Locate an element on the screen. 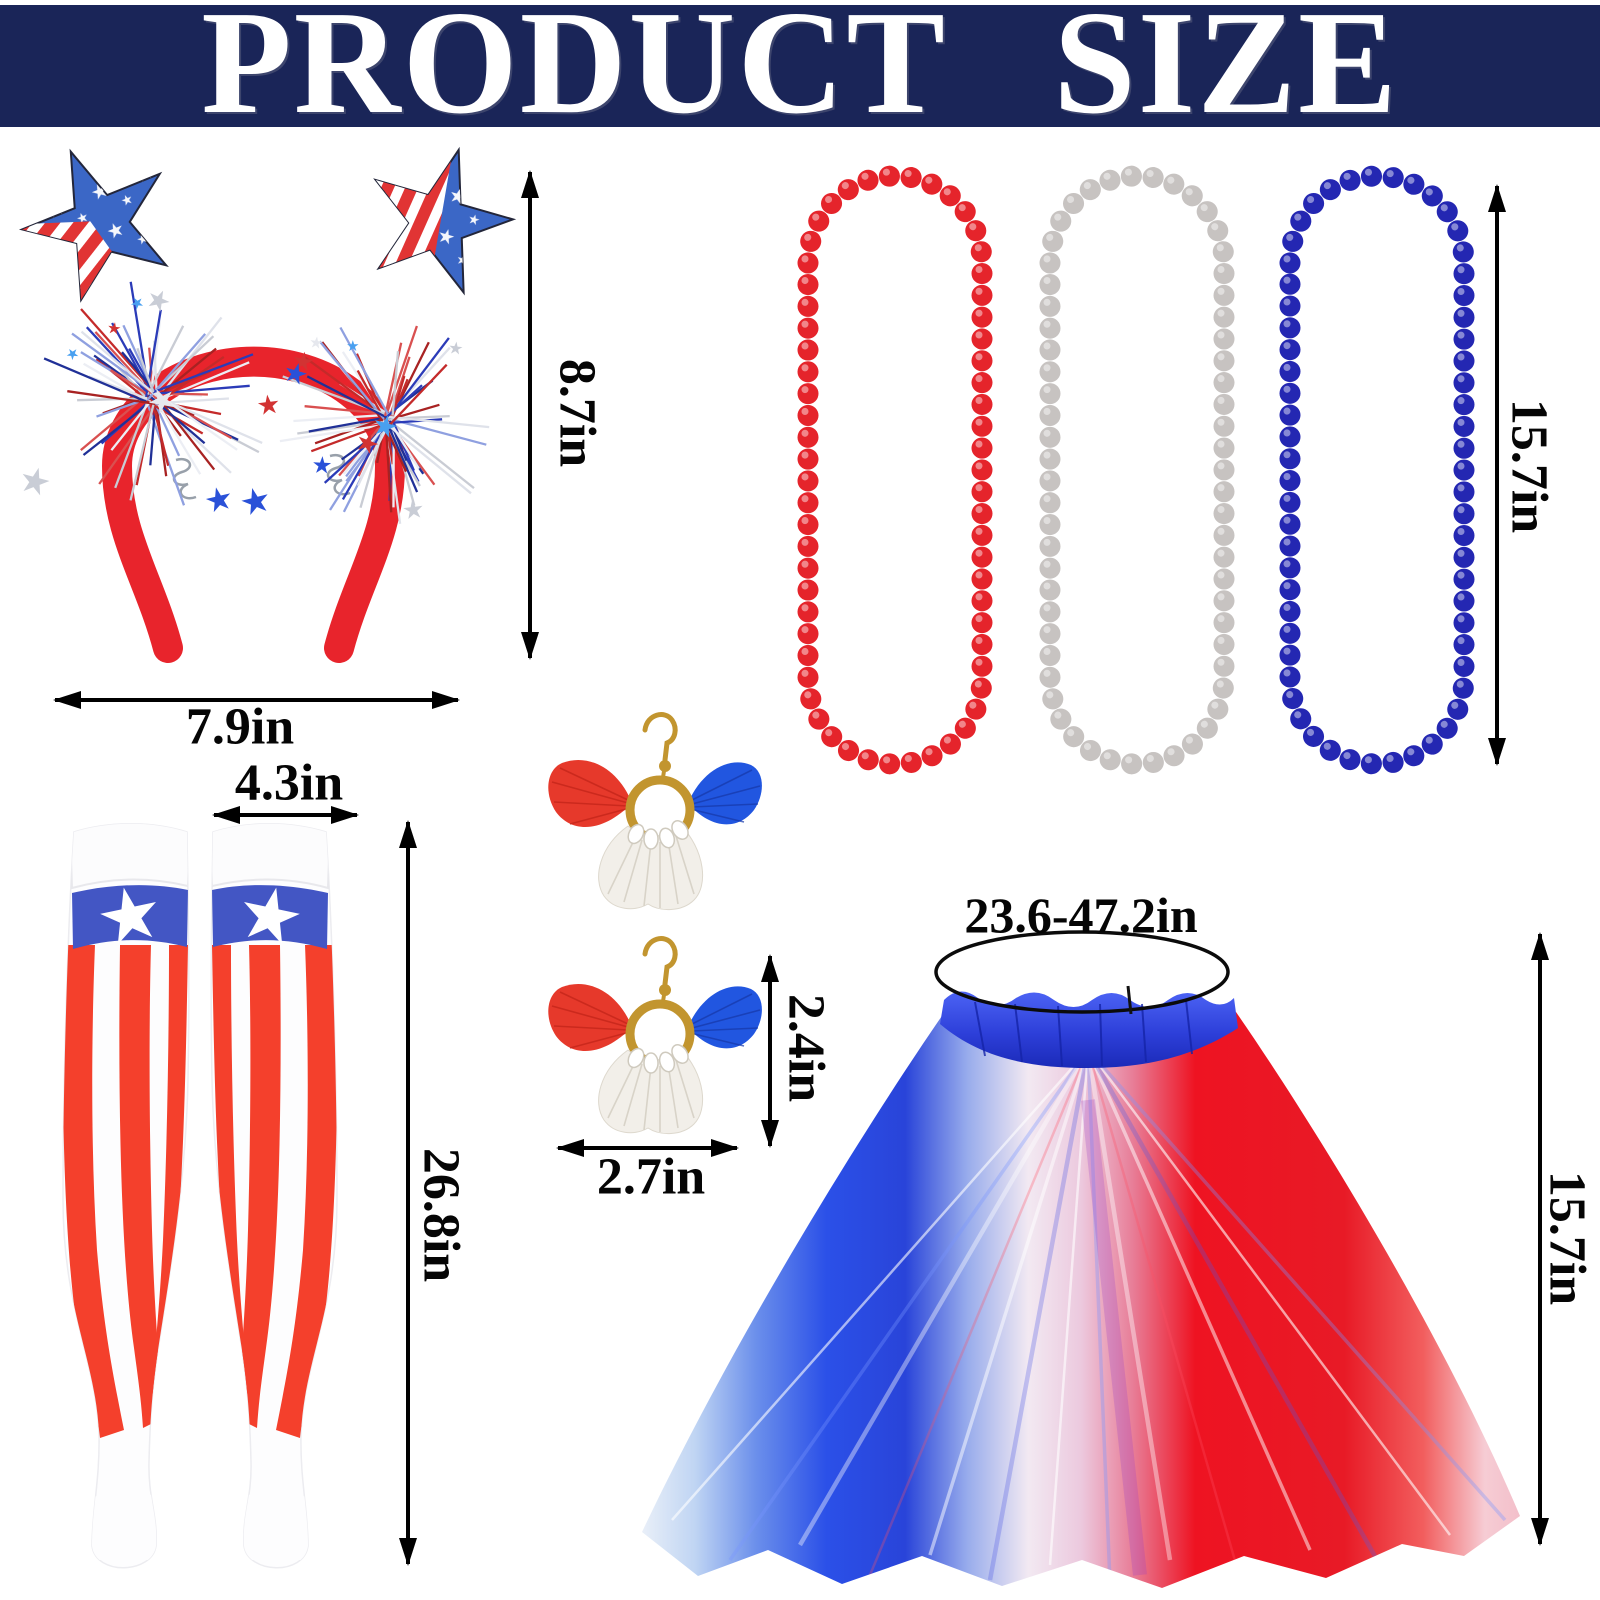  sock-right is located at coordinates (274, 1194).